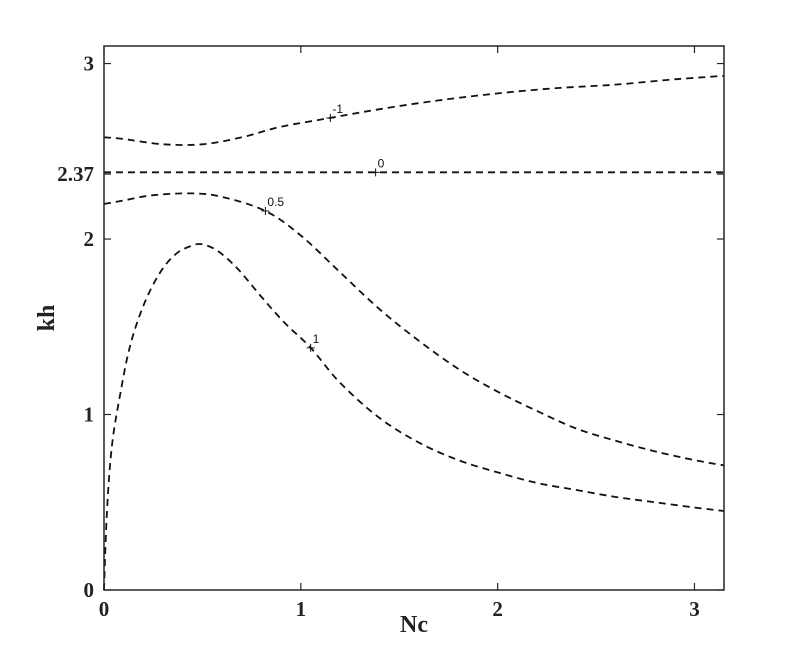 This screenshot has width=797, height=664. I want to click on y-tick-label-3: 2.37, so click(75, 174).